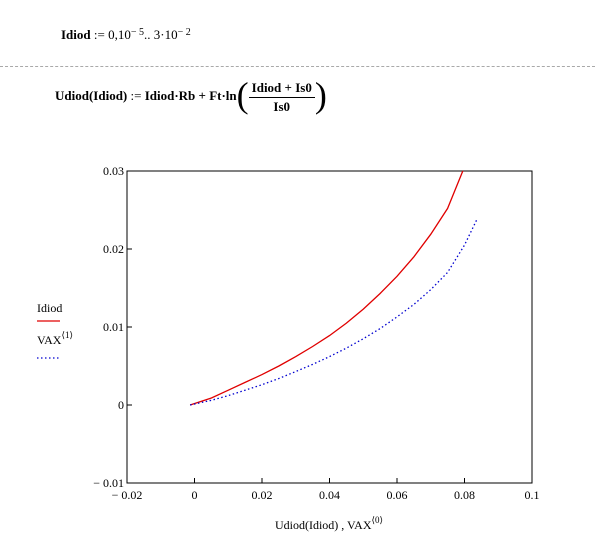  I want to click on legend-label-vax: VAX⟨1⟩, so click(55, 338).